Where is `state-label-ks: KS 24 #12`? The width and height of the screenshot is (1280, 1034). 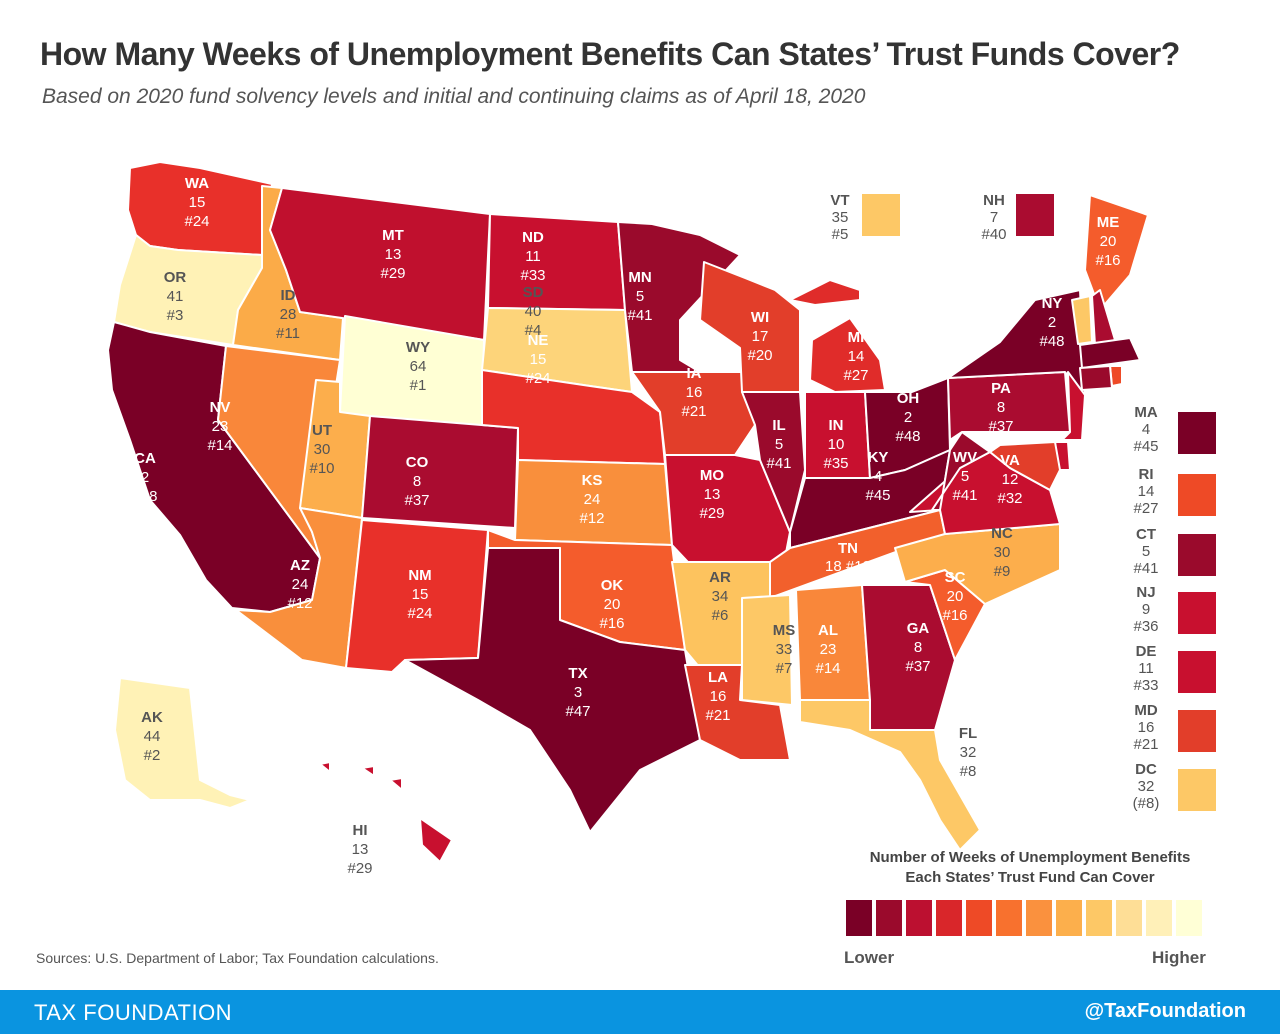
state-label-ks: KS 24 #12 is located at coordinates (591, 499).